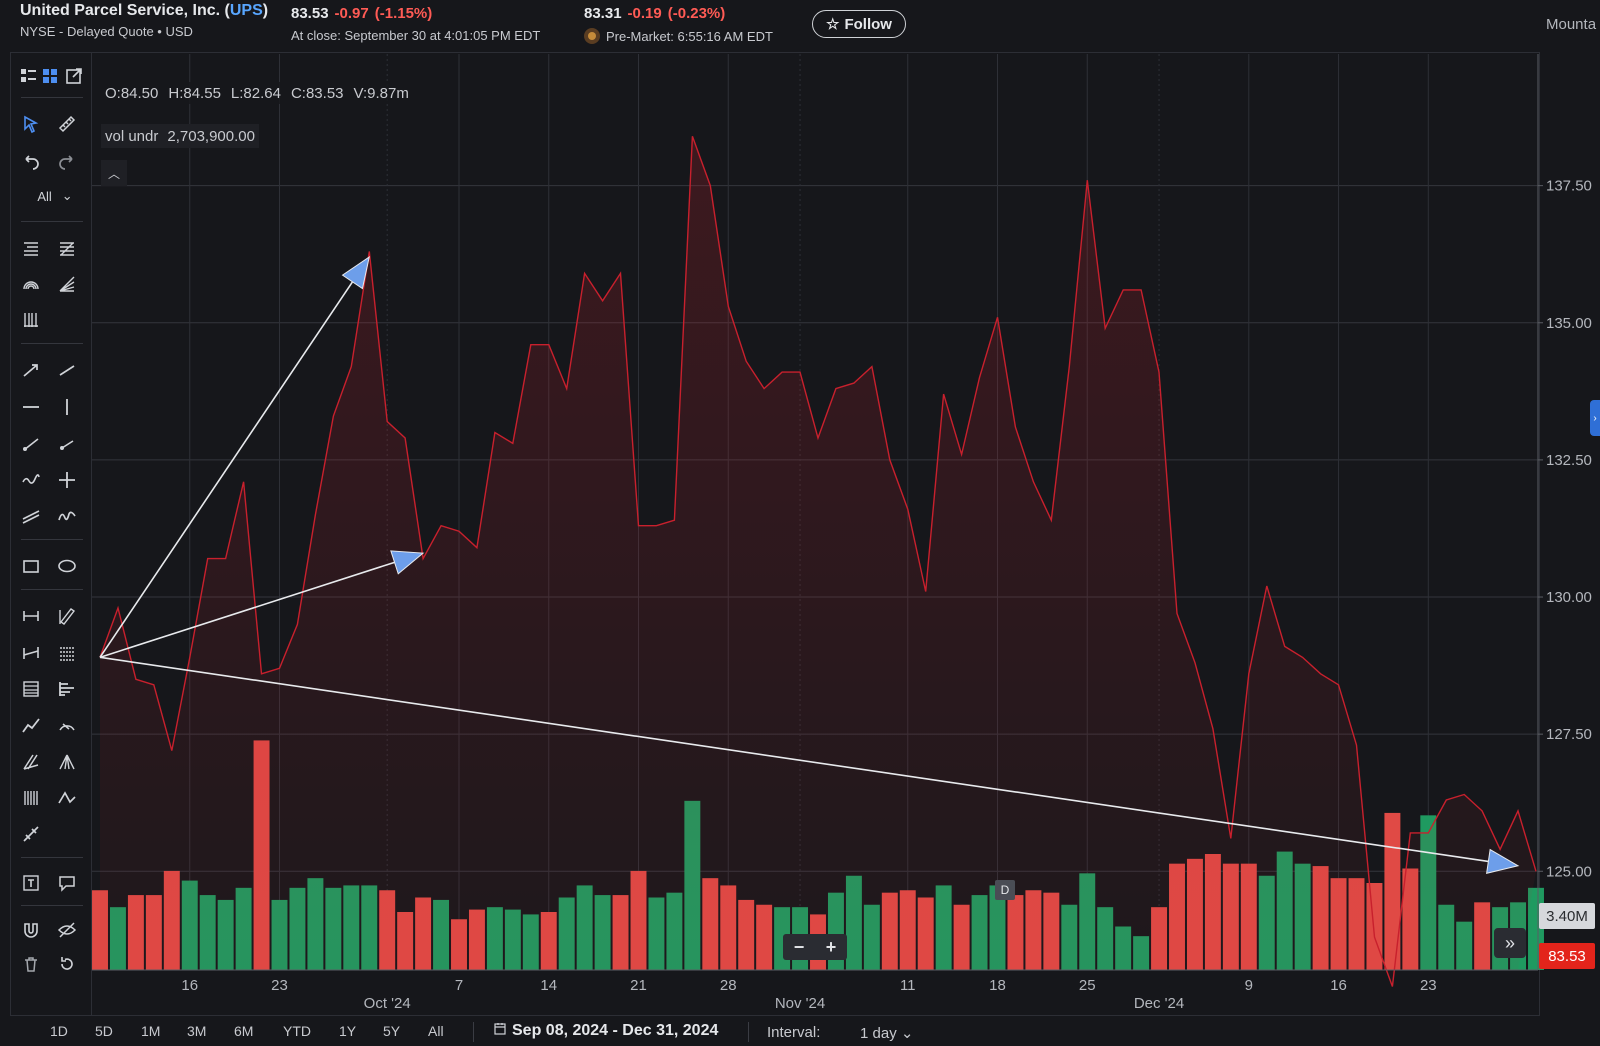 Image resolution: width=1600 pixels, height=1046 pixels. Describe the element at coordinates (31, 248) in the screenshot. I see `fib-retracement-icon` at that location.